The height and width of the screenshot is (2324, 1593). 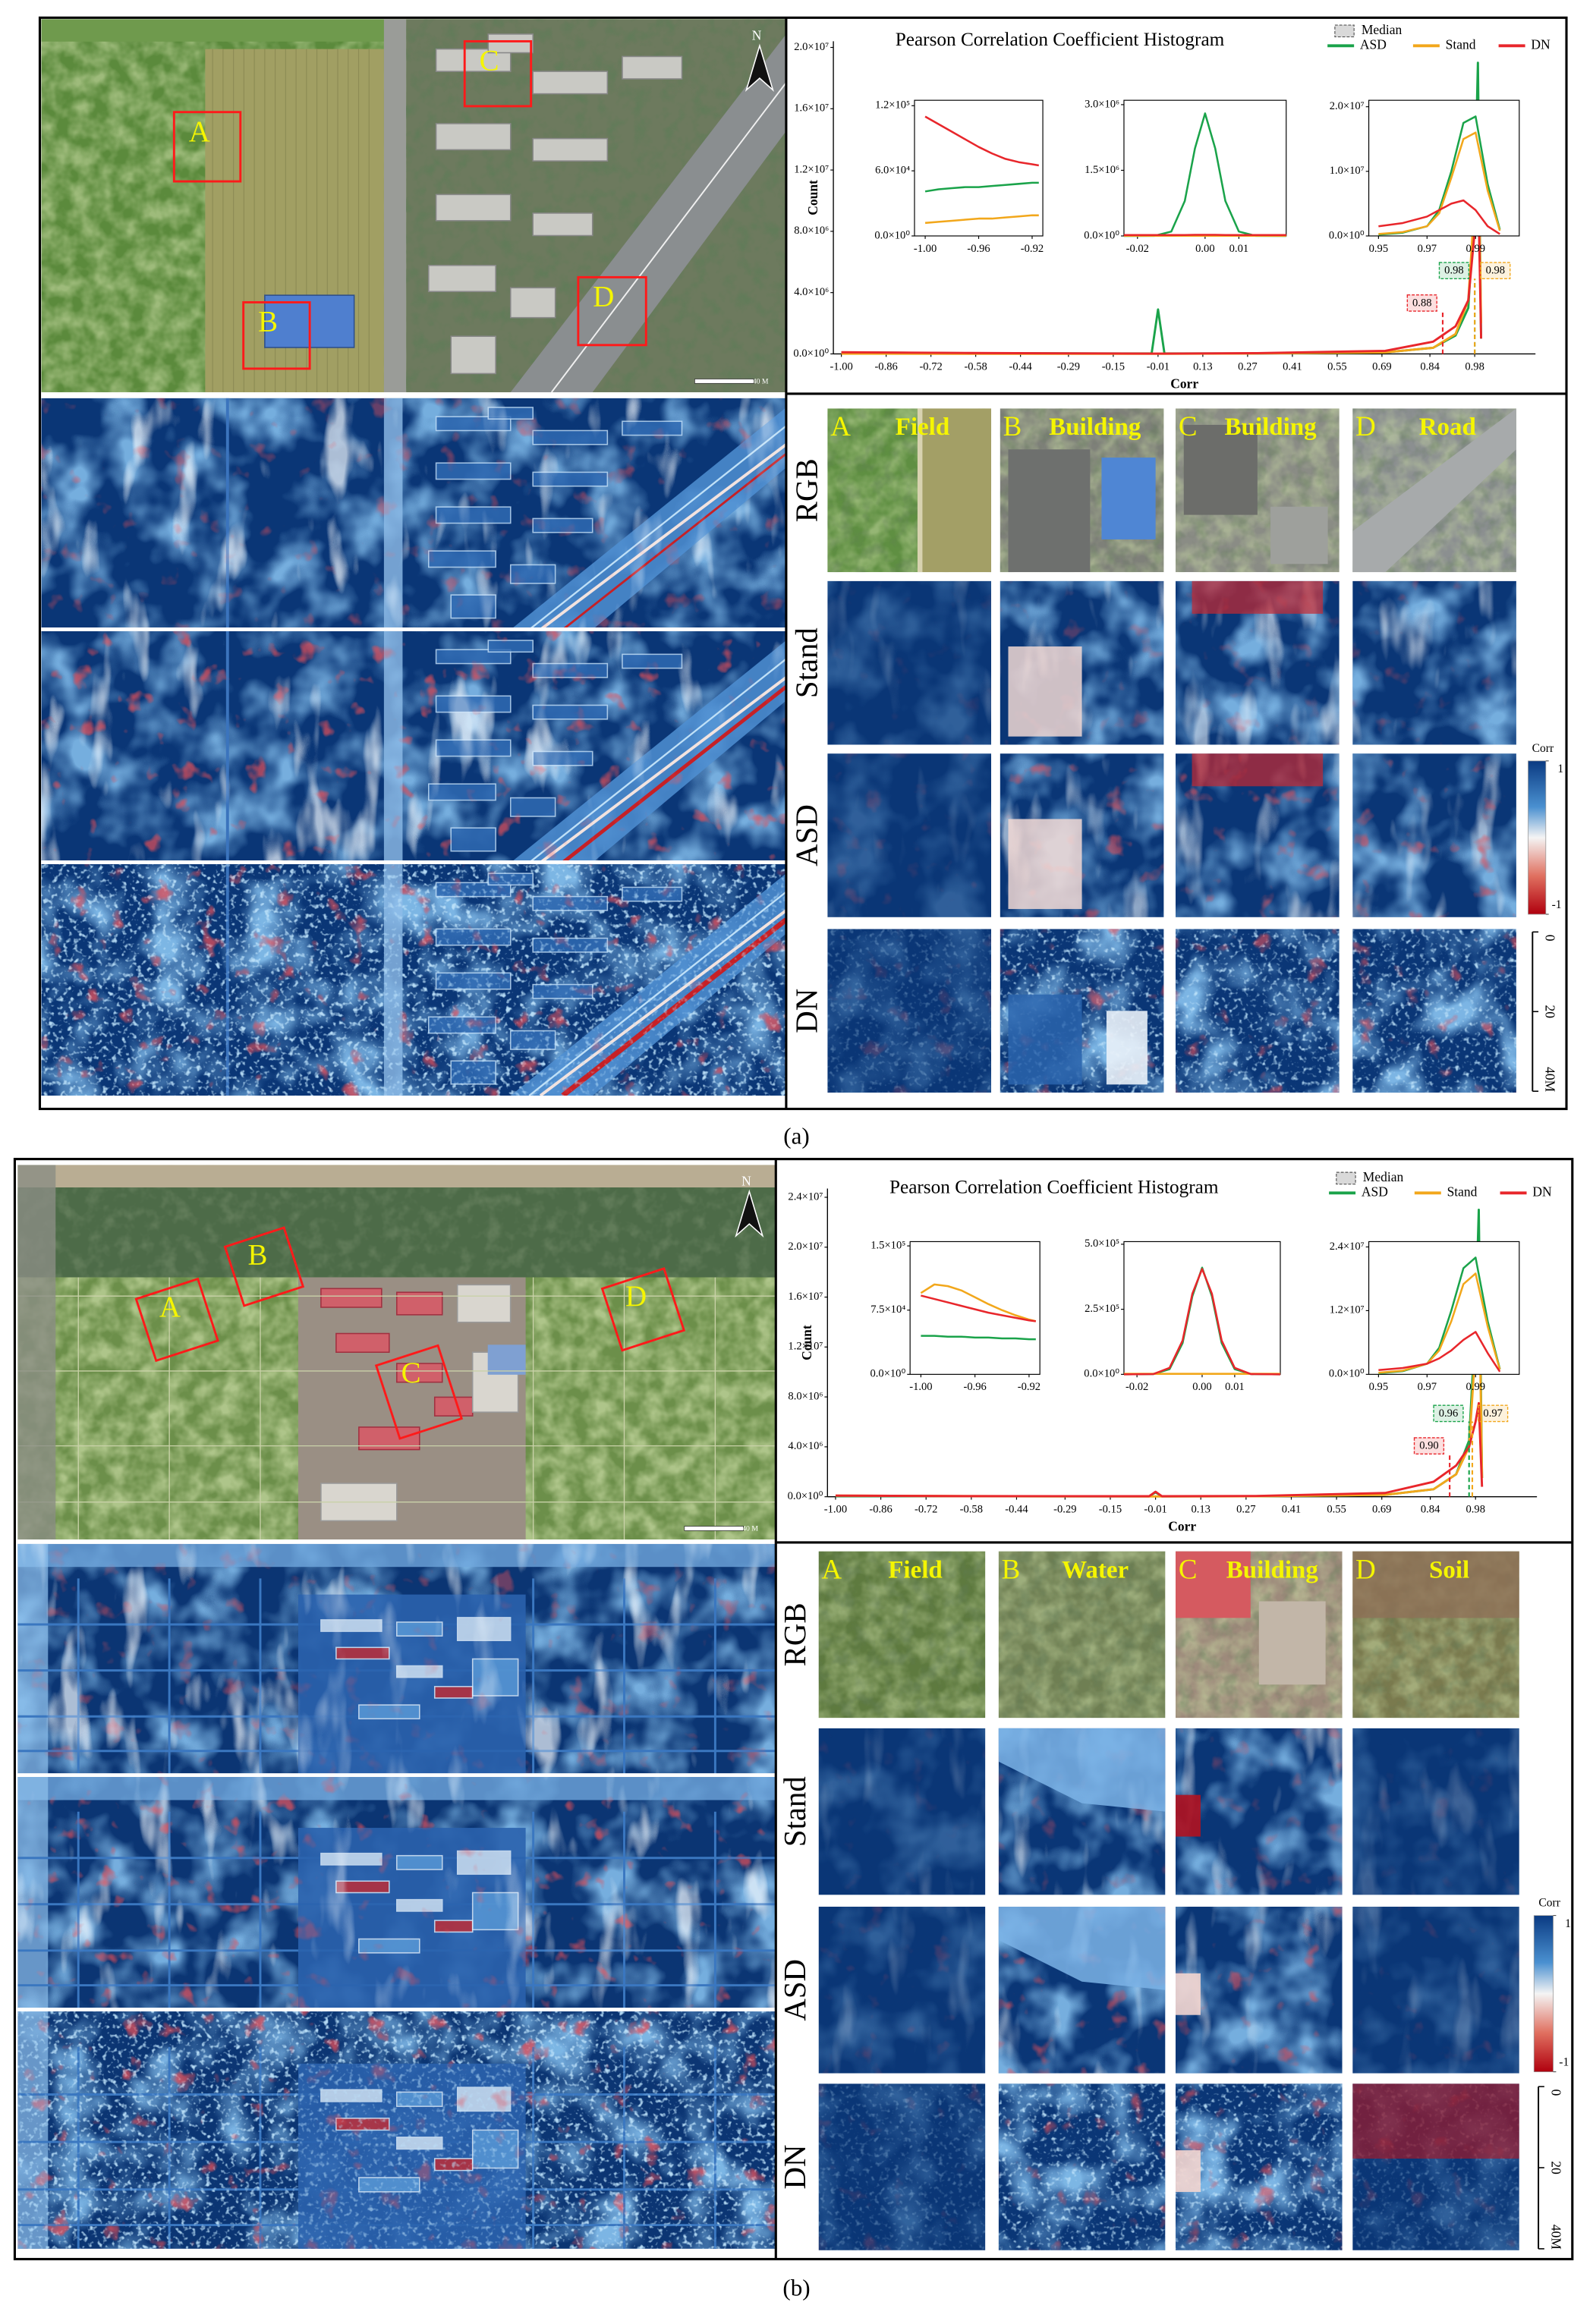 I want to click on y-tick-label: 4.0×10⁶, so click(x=811, y=292).